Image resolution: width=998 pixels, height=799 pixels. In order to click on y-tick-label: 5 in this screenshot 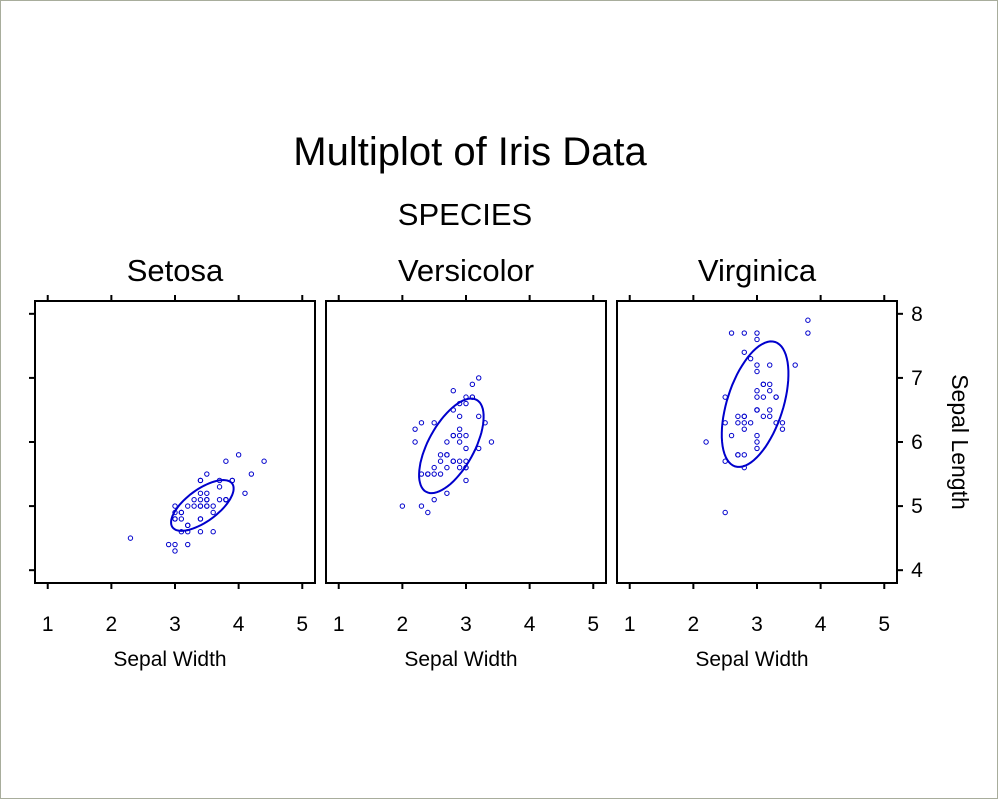, I will do `click(917, 506)`.